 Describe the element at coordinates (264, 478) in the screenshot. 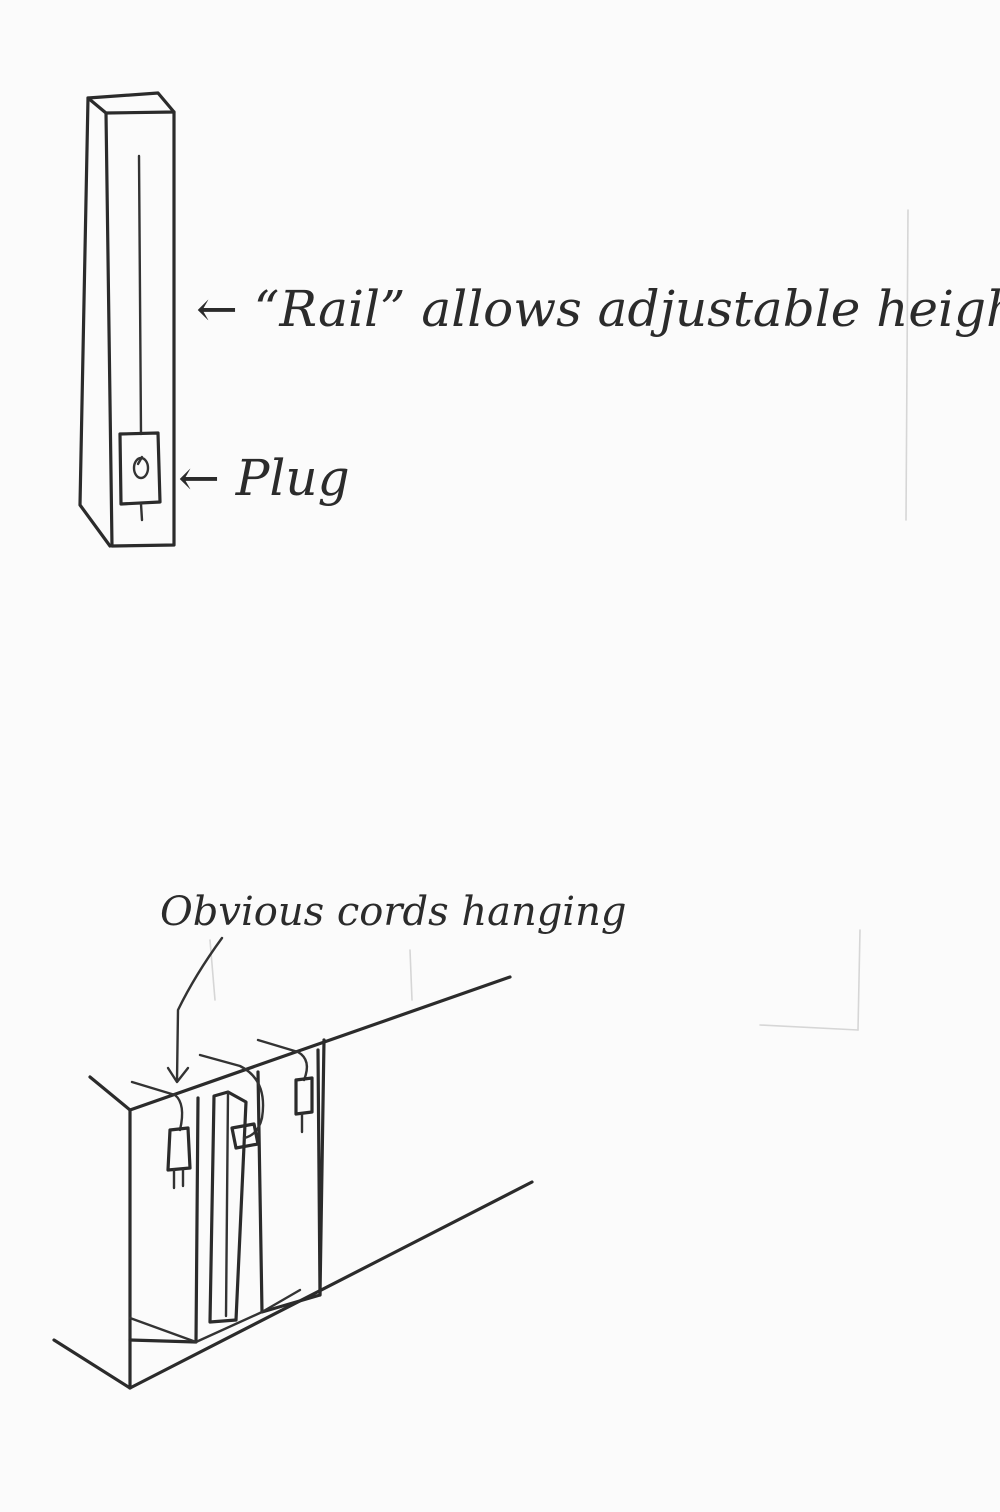

I see `plug-annotation: ← Plug` at that location.